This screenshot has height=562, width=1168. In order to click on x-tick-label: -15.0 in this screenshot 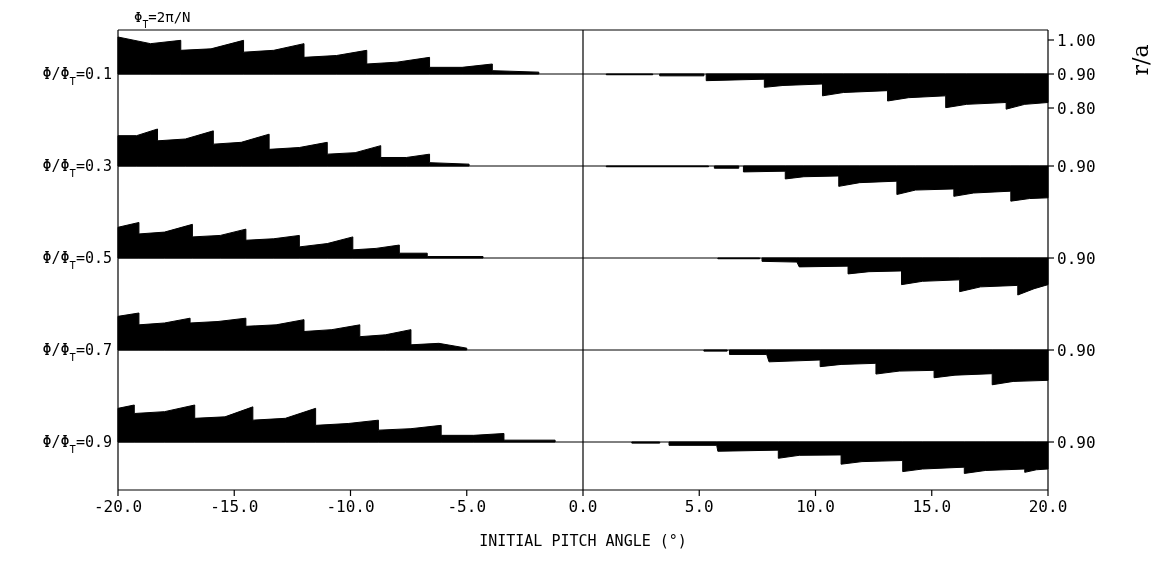, I will do `click(234, 506)`.